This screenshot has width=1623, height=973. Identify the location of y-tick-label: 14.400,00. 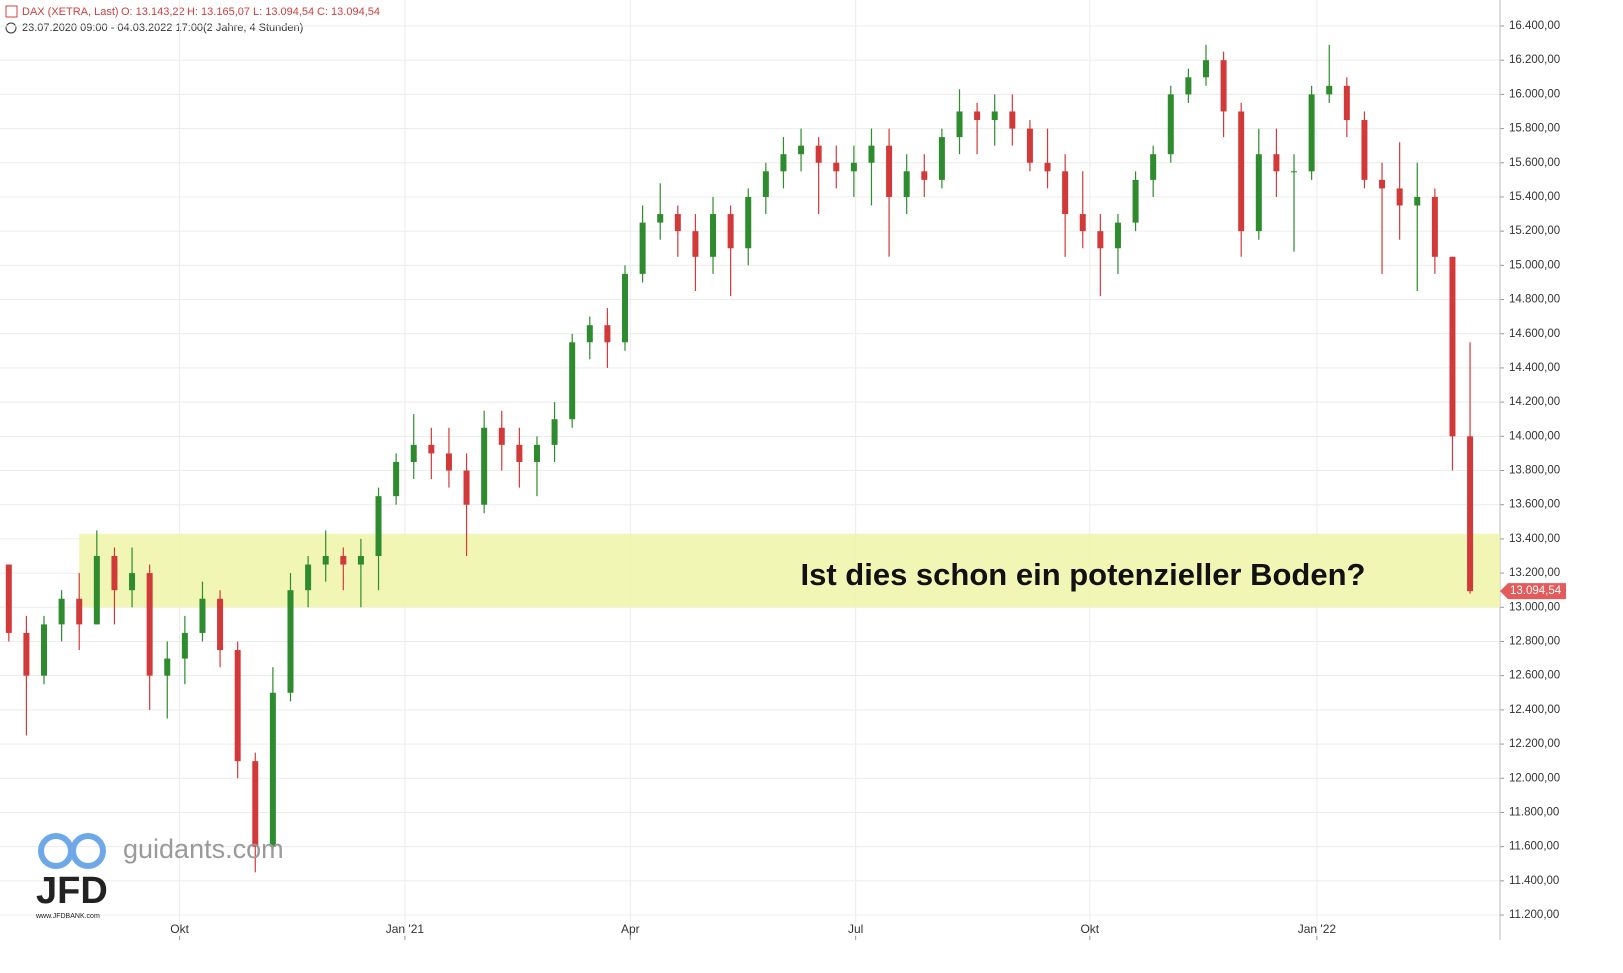
(1534, 368).